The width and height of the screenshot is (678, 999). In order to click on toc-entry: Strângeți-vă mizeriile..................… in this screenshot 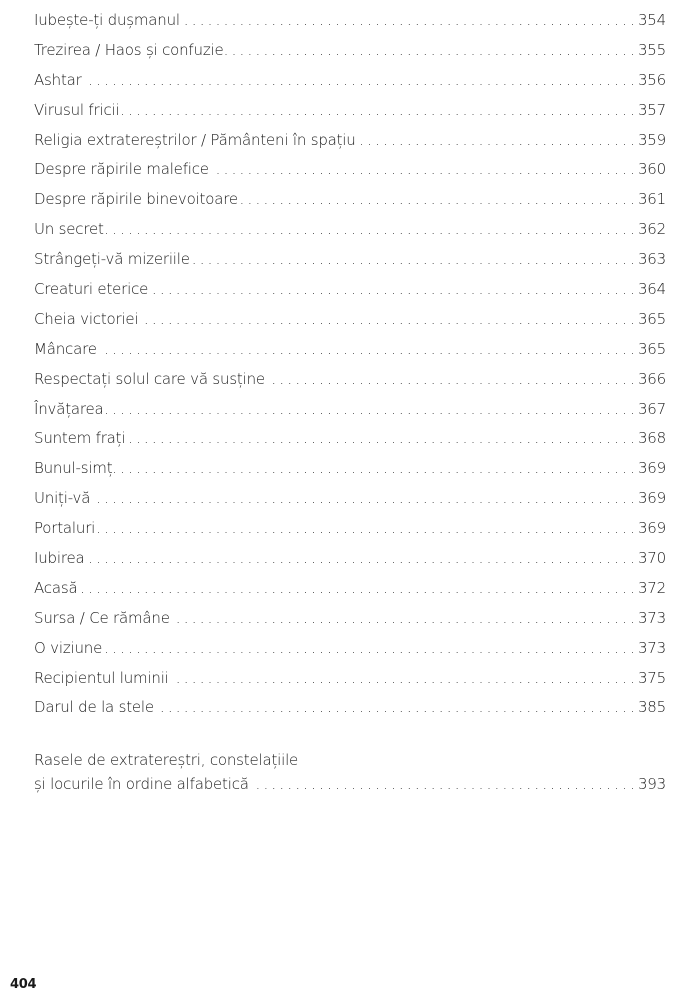, I will do `click(350, 260)`.